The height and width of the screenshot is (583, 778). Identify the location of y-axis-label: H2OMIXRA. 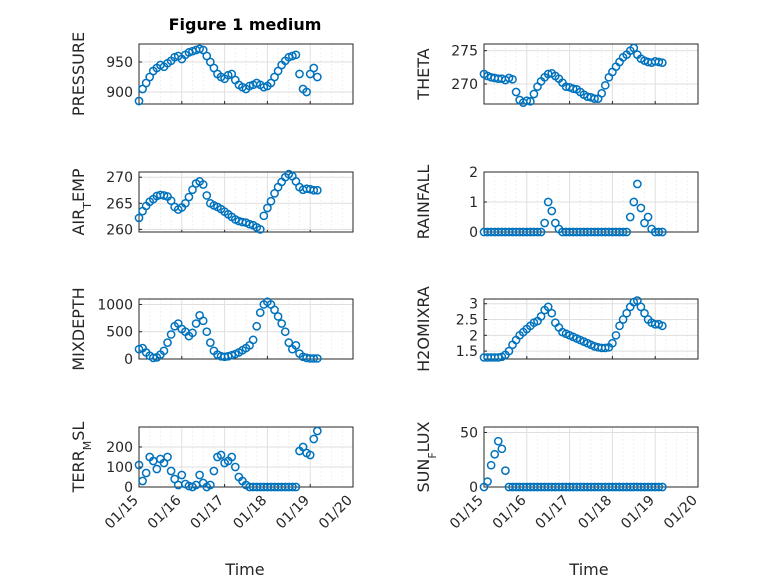
(423, 329).